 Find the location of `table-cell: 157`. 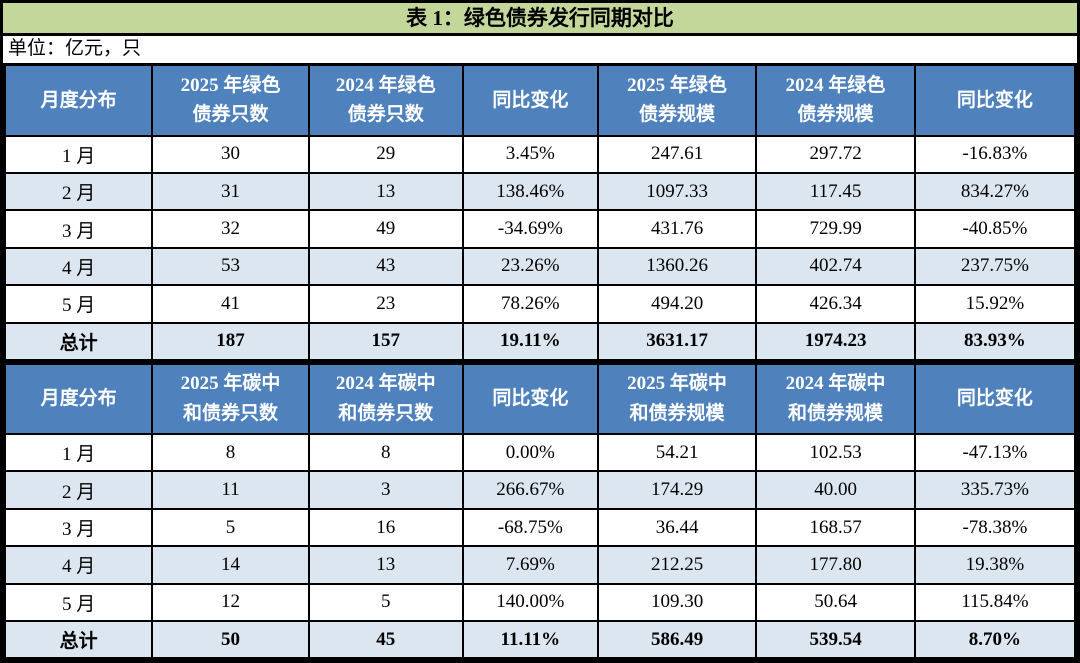

table-cell: 157 is located at coordinates (385, 341).